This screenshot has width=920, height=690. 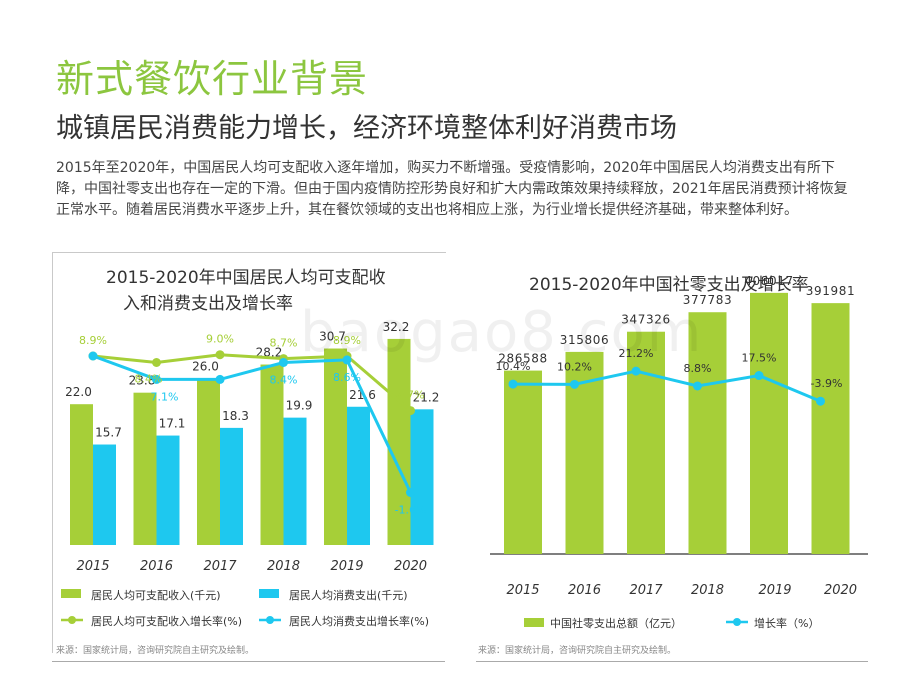 I want to click on data-label: 19.9, so click(x=299, y=406).